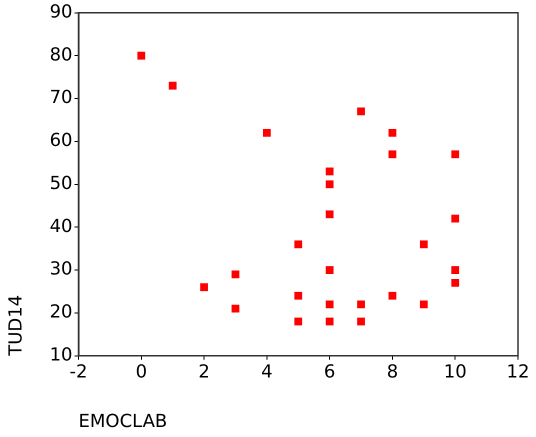 This screenshot has width=536, height=437. What do you see at coordinates (455, 371) in the screenshot?
I see `x-tick-label: 10` at bounding box center [455, 371].